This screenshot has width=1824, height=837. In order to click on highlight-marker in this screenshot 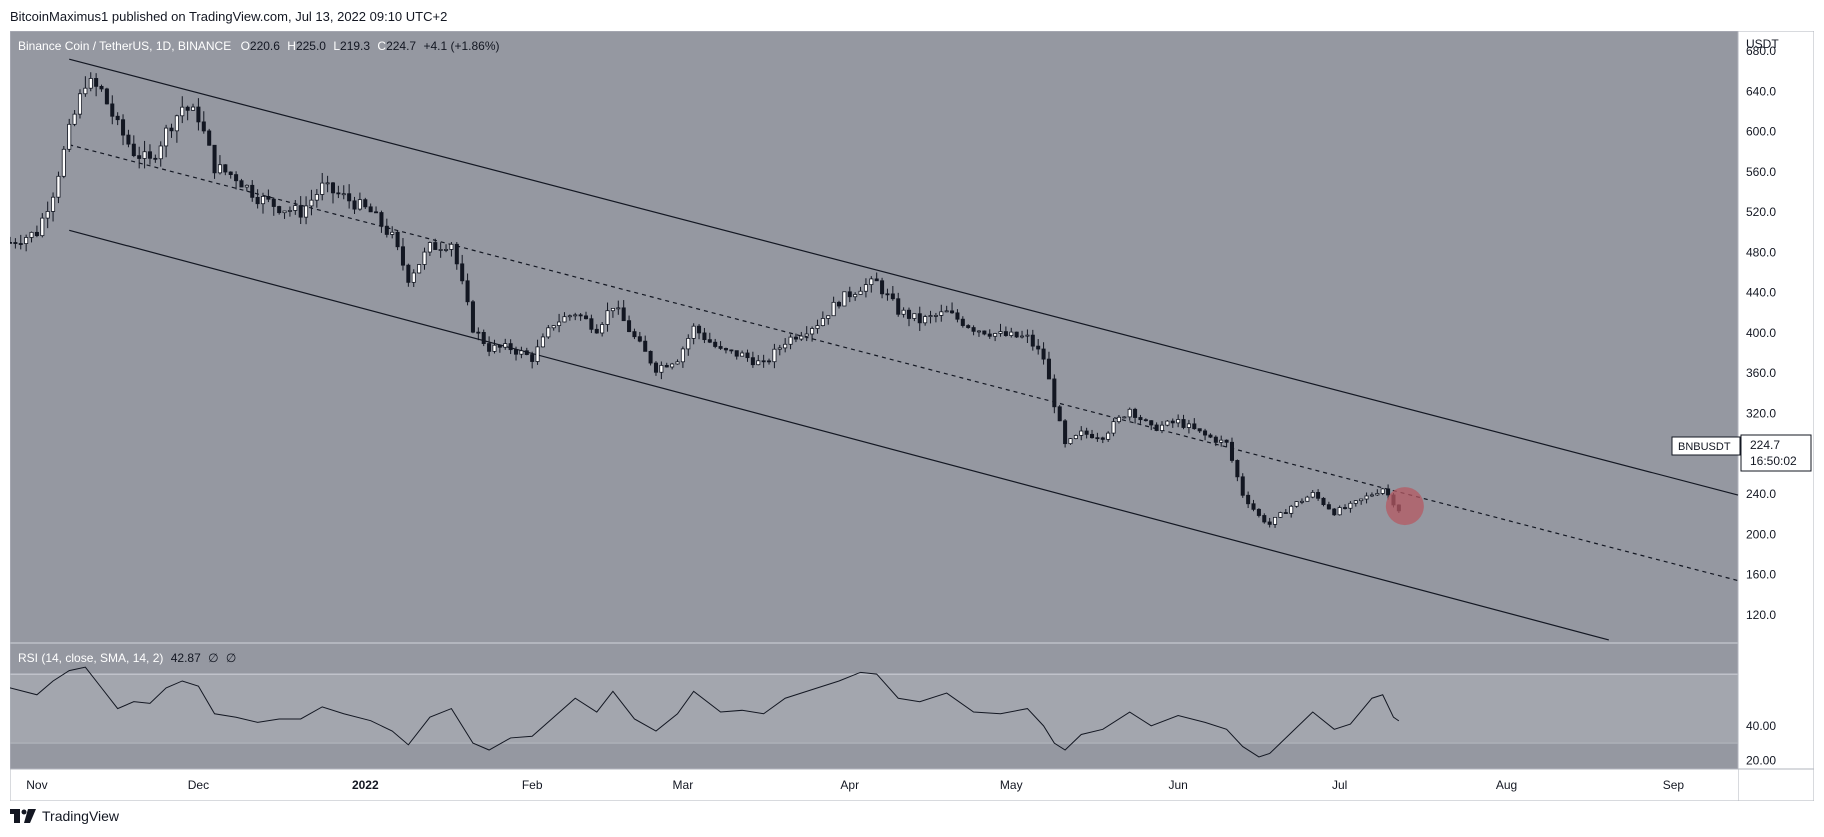, I will do `click(1404, 506)`.